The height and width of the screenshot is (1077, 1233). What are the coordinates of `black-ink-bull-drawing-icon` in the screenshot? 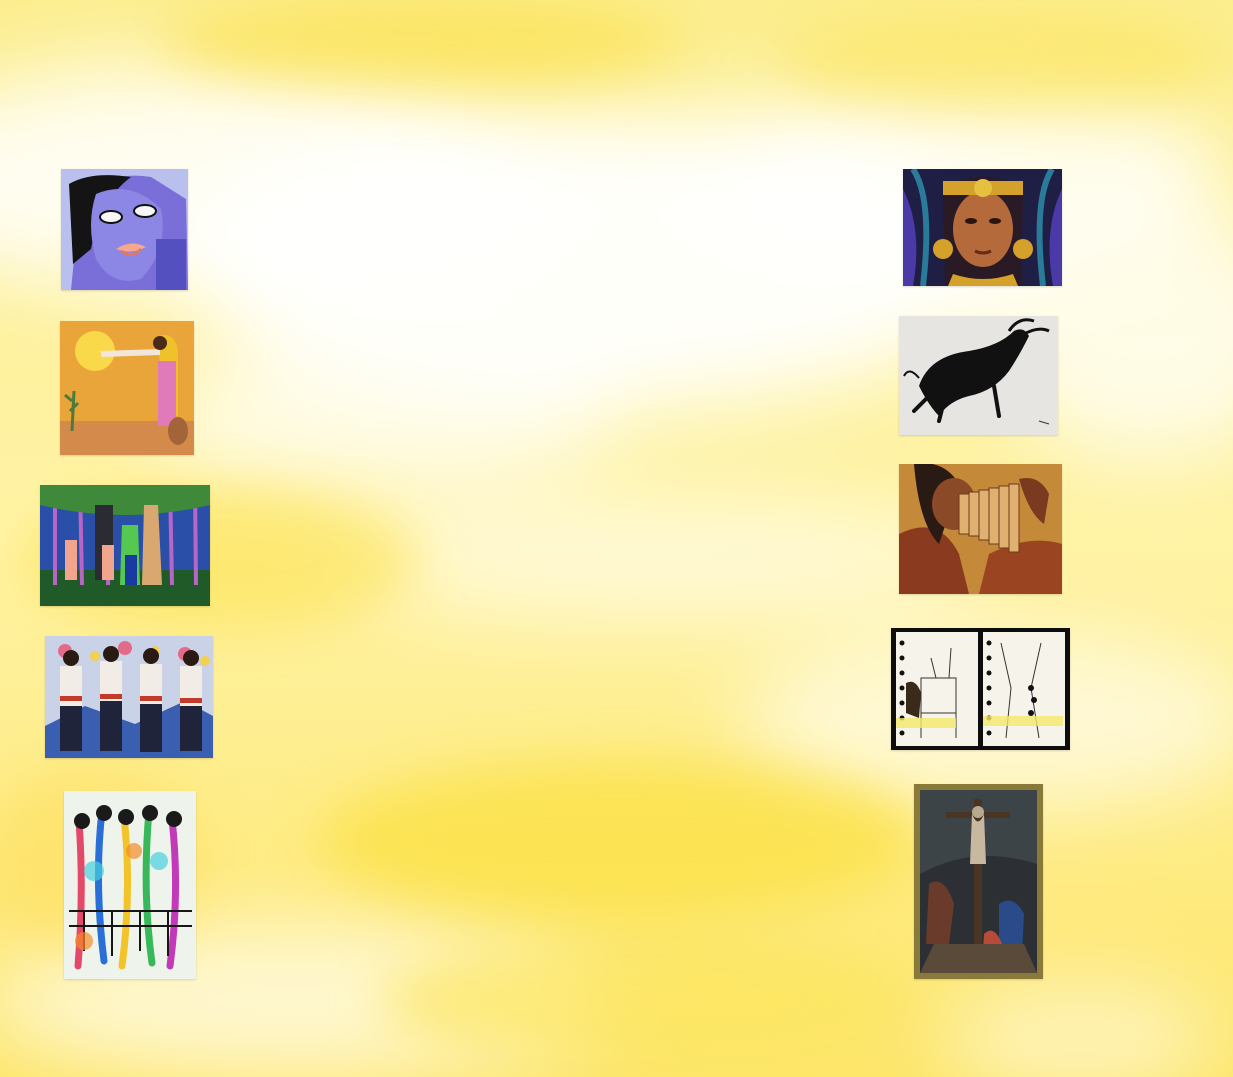 It's located at (978, 375).